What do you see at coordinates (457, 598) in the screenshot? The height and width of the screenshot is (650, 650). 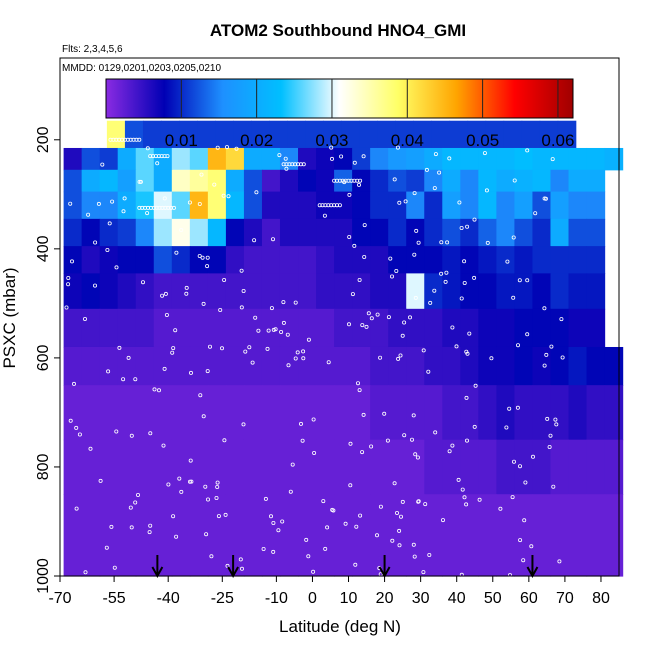 I see `x-tick-label: 40` at bounding box center [457, 598].